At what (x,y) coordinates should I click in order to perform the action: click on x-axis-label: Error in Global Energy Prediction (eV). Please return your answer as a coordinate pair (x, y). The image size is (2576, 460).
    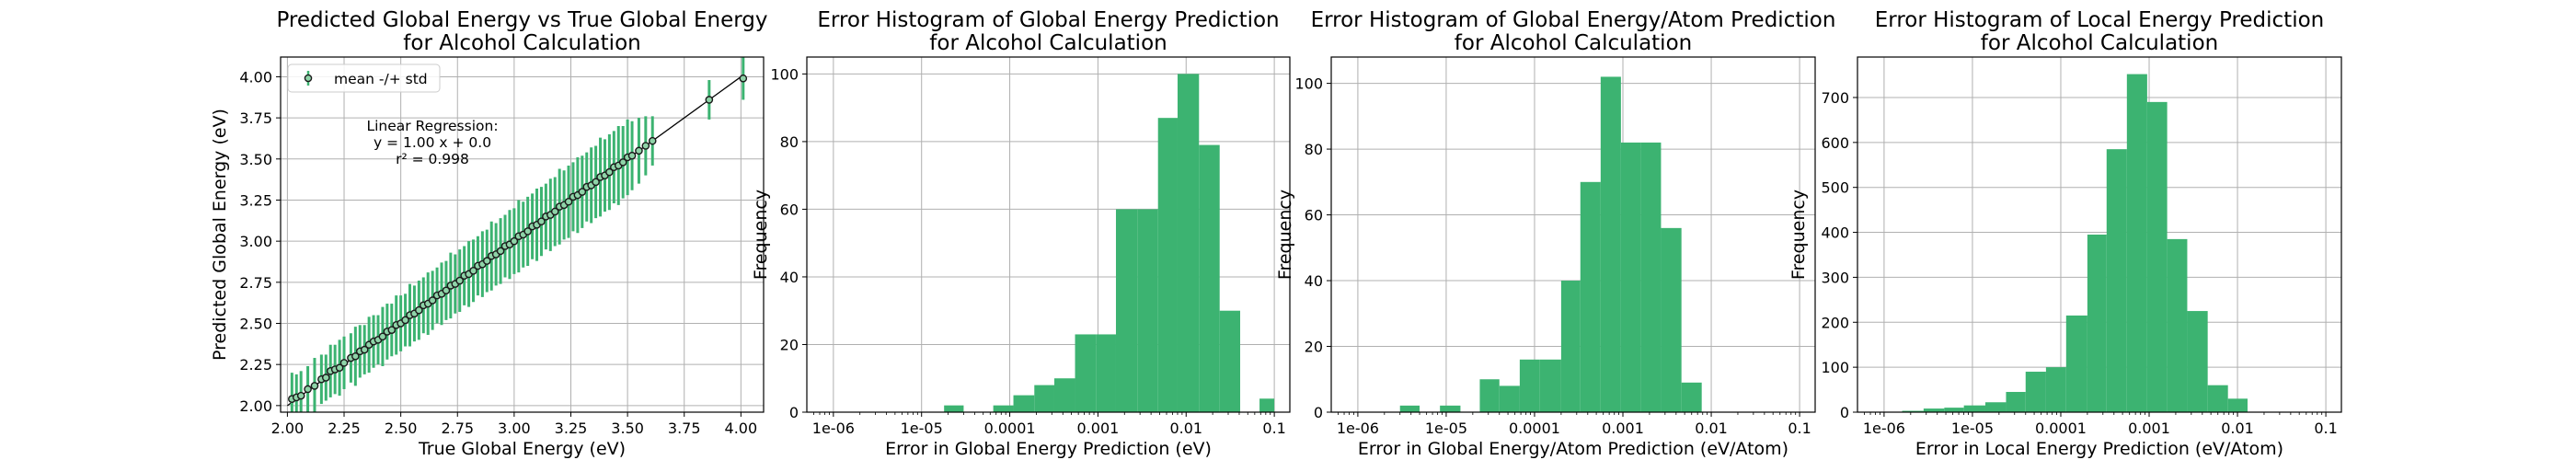
    Looking at the image, I should click on (1048, 449).